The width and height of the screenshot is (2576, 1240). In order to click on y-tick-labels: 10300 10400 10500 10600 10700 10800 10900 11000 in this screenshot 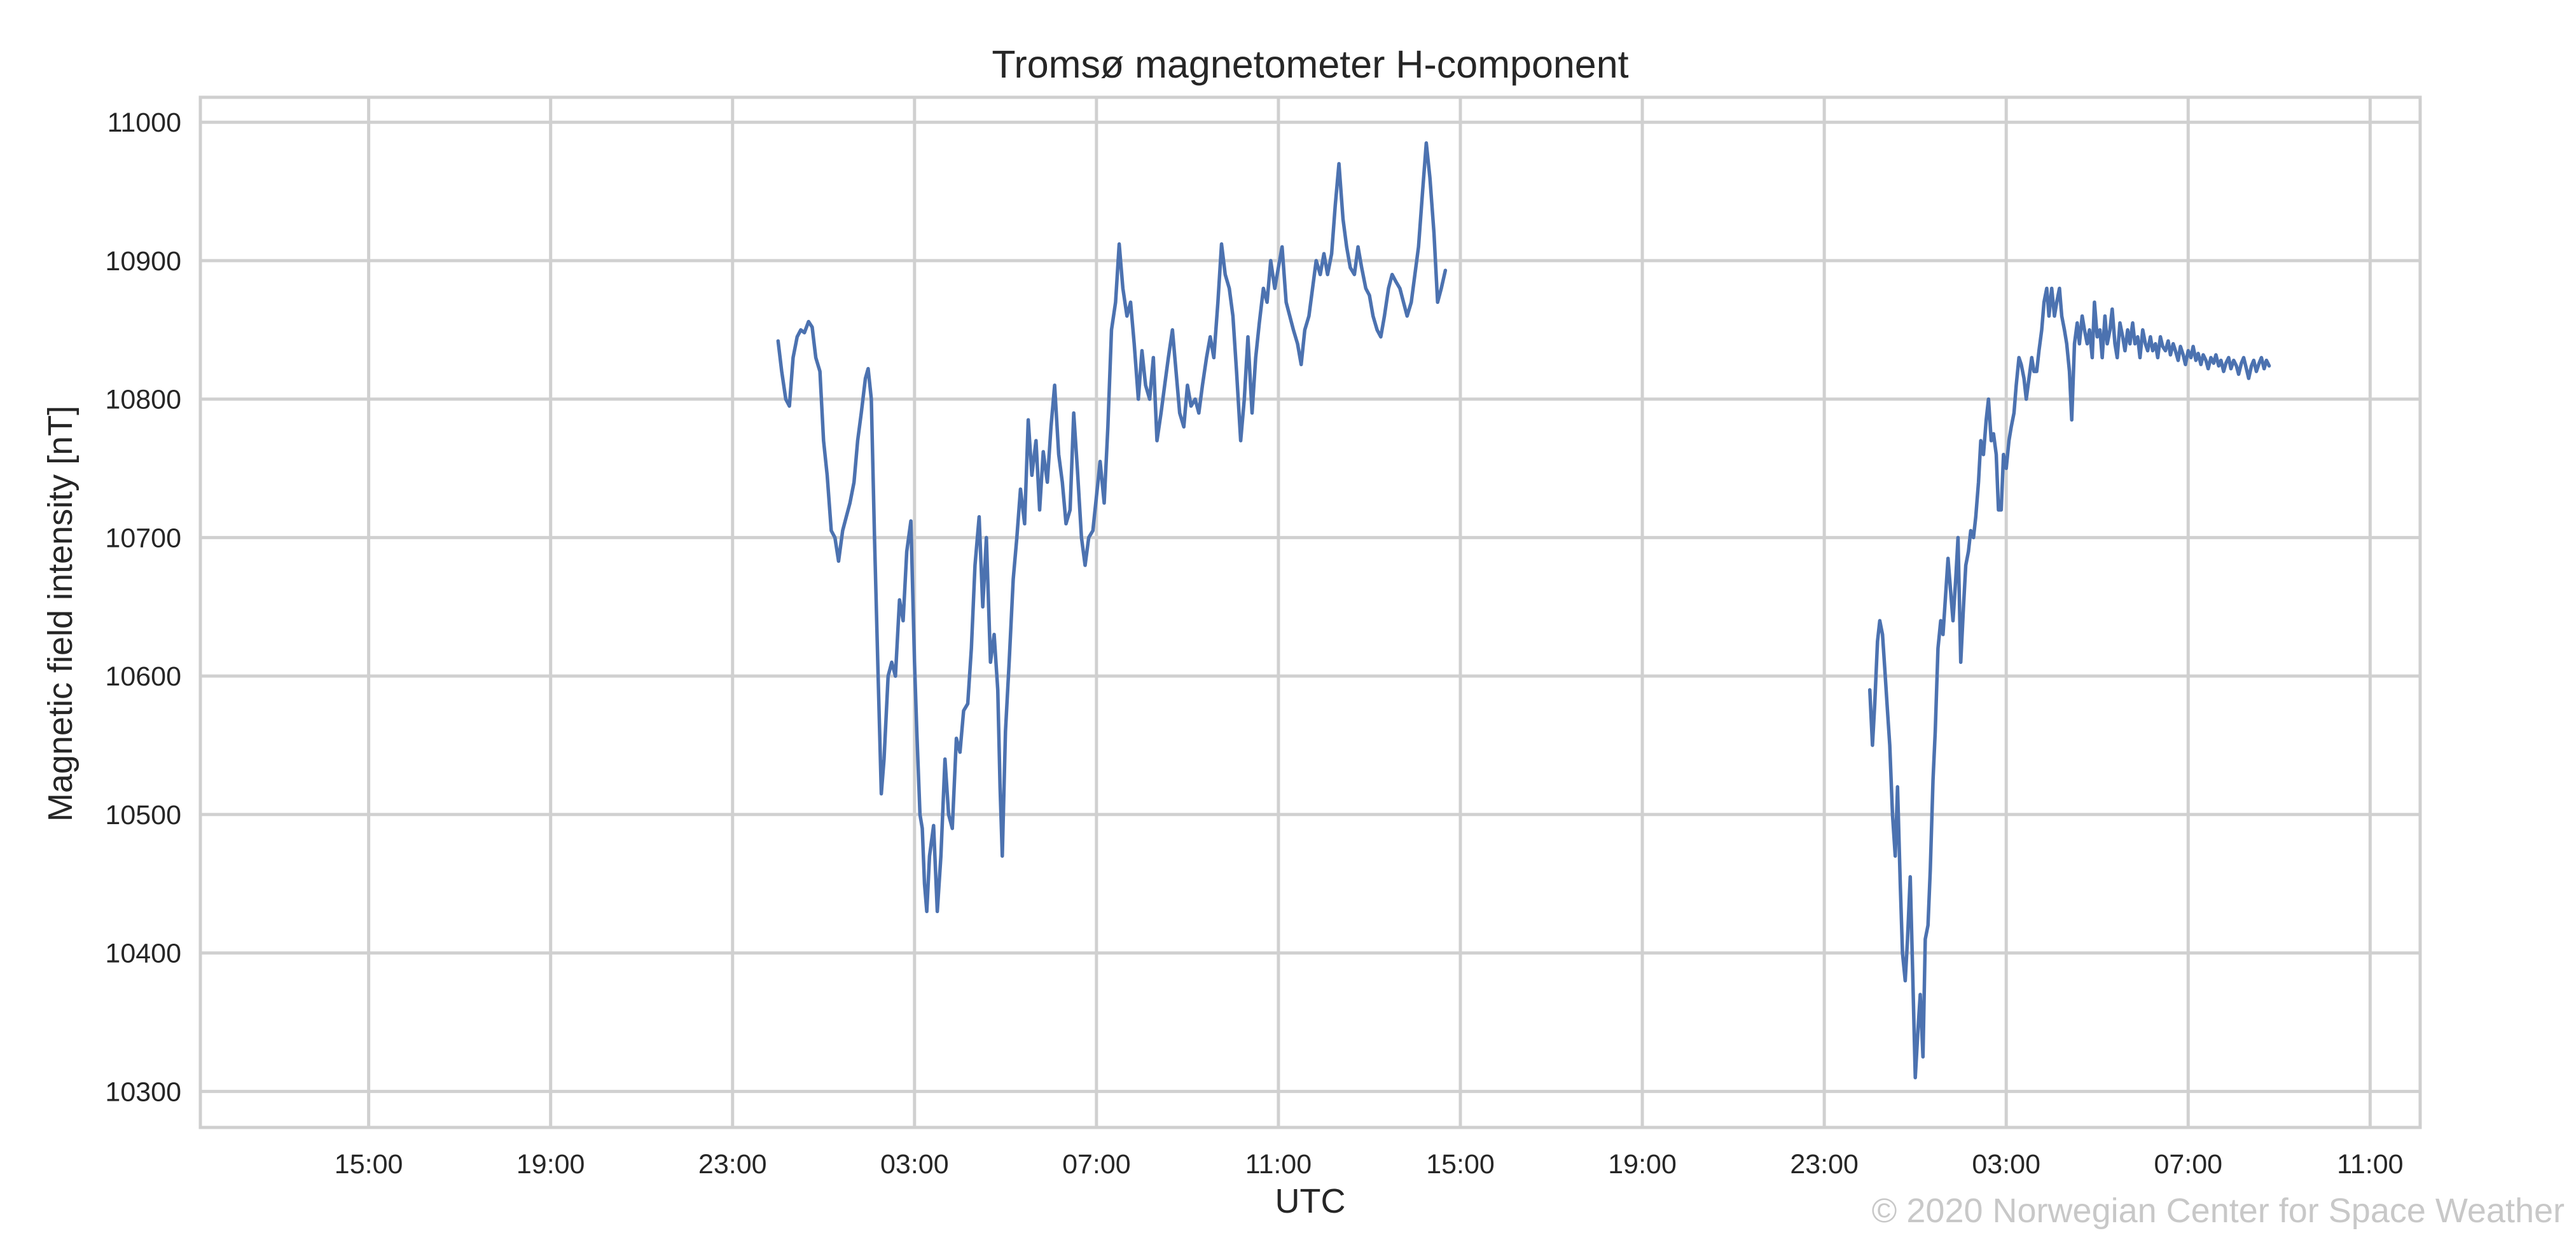, I will do `click(143, 607)`.